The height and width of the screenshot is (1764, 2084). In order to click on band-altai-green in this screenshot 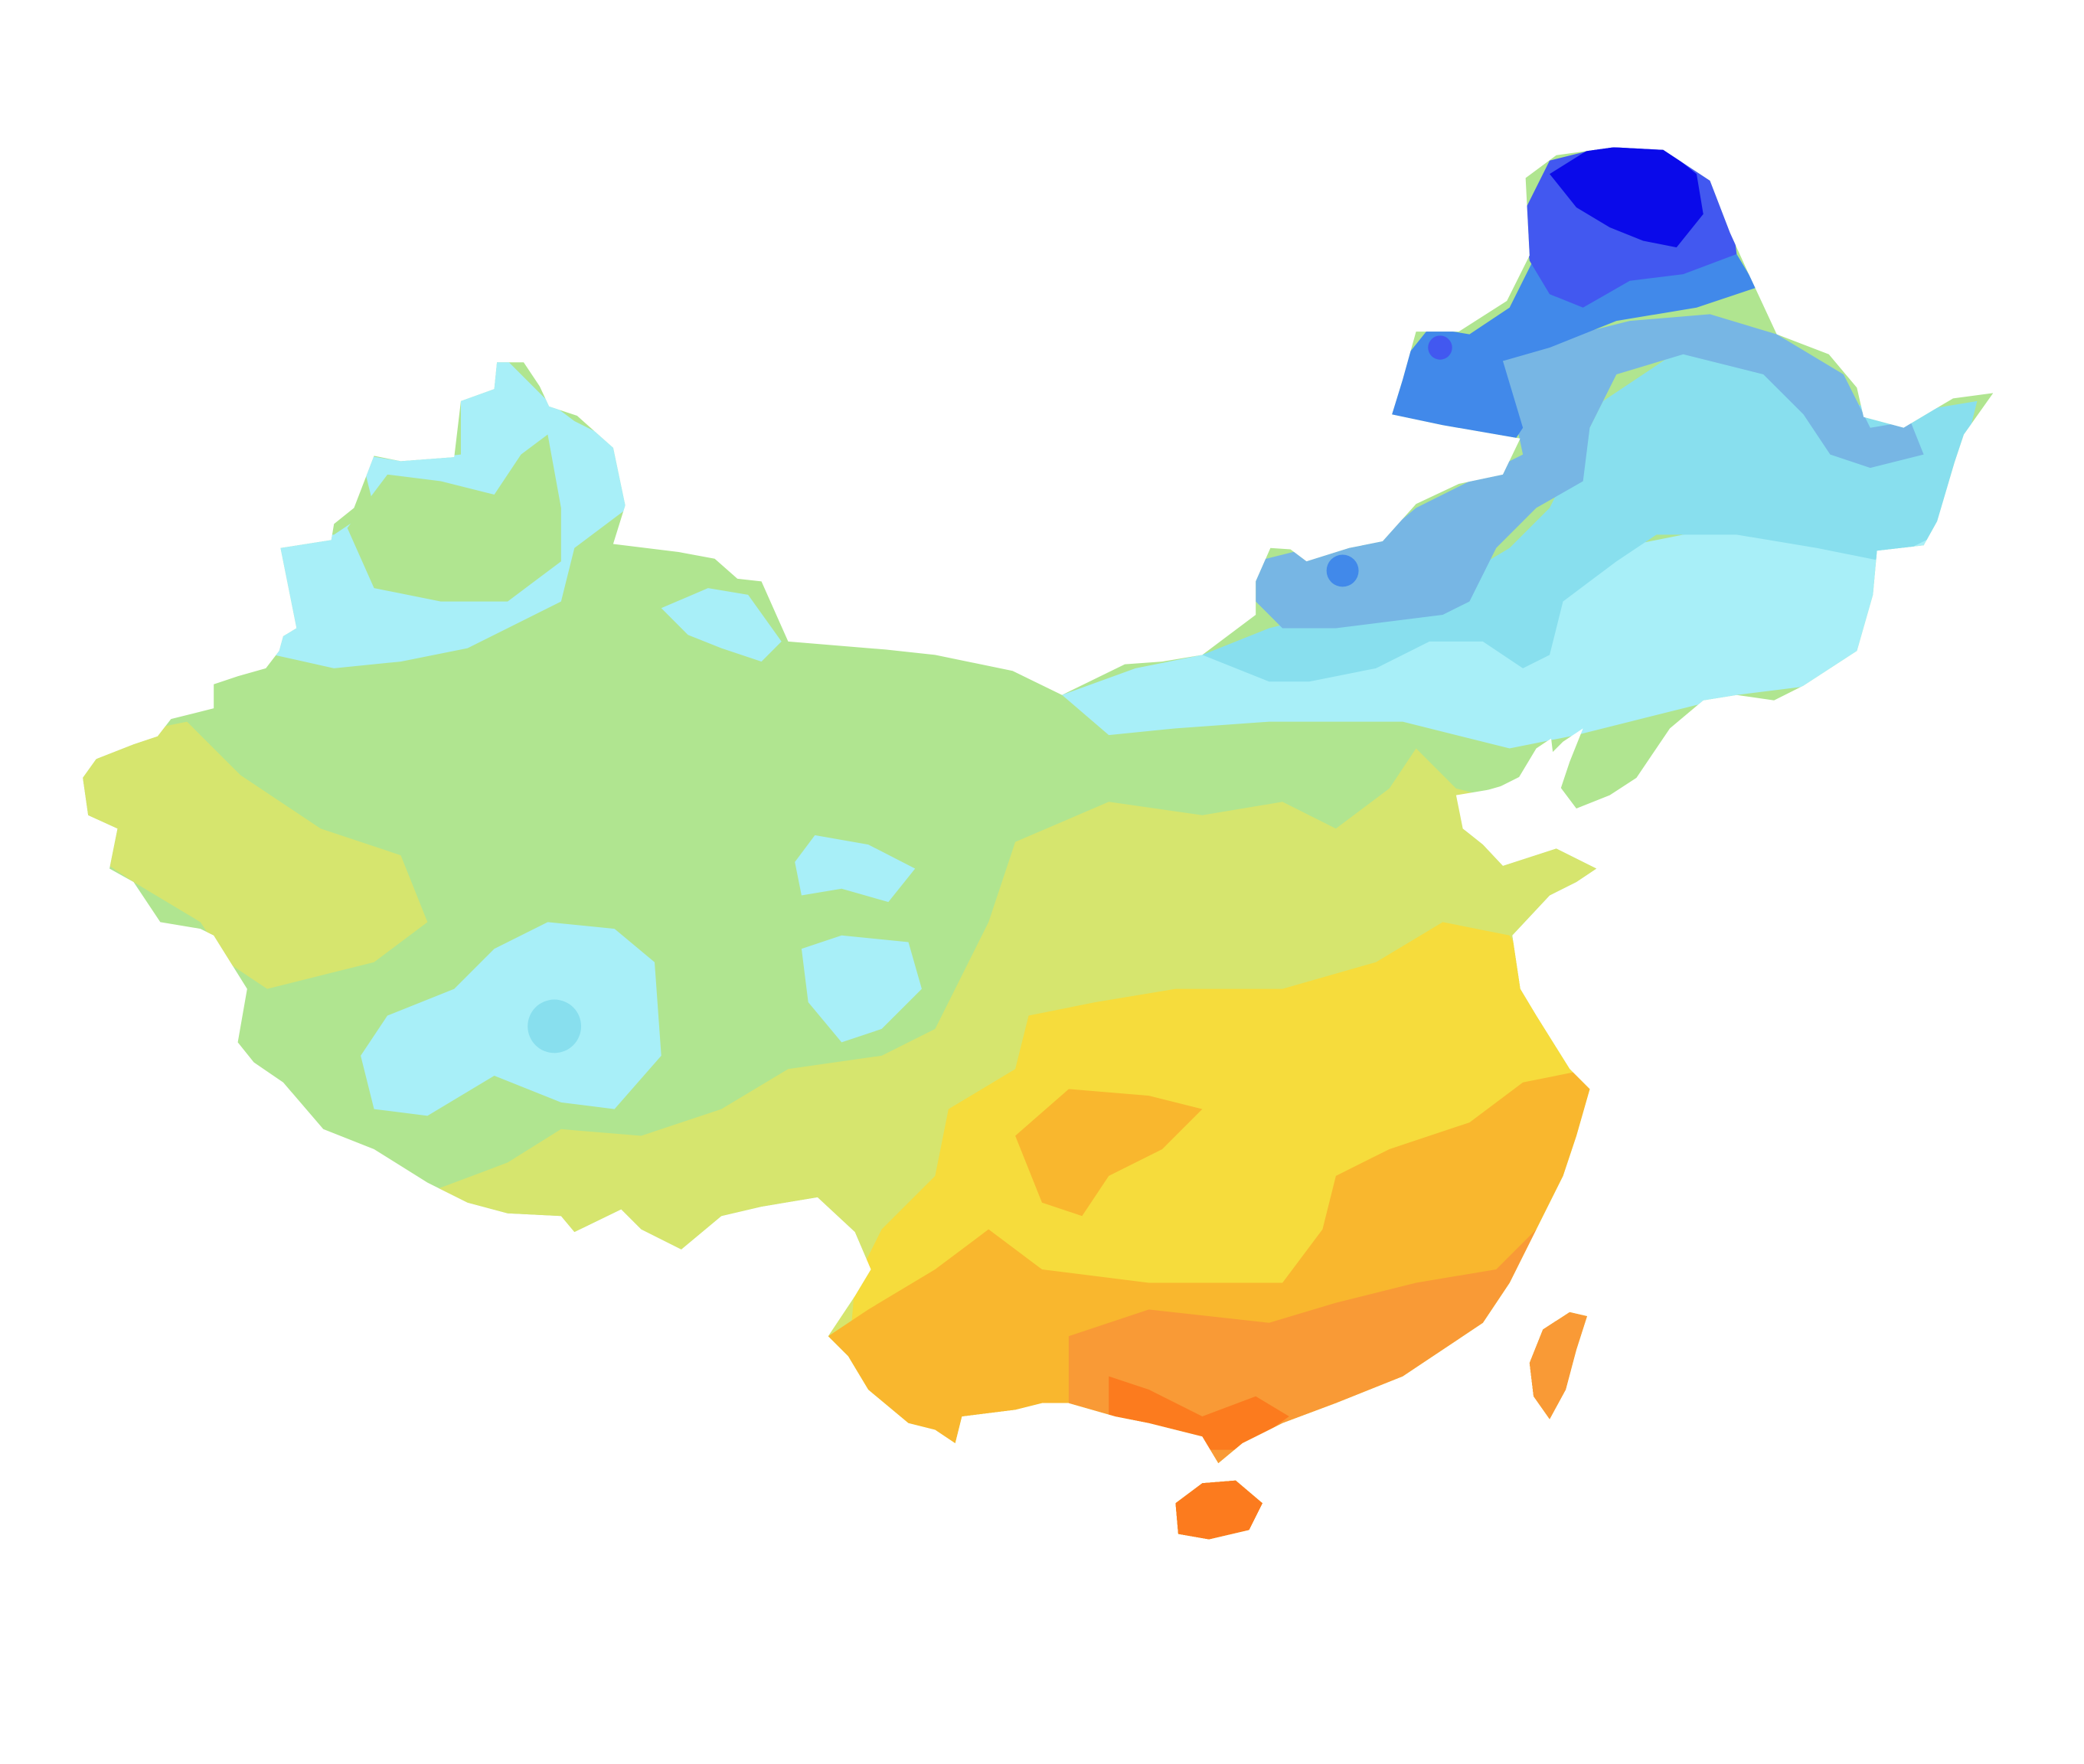, I will do `click(454, 518)`.